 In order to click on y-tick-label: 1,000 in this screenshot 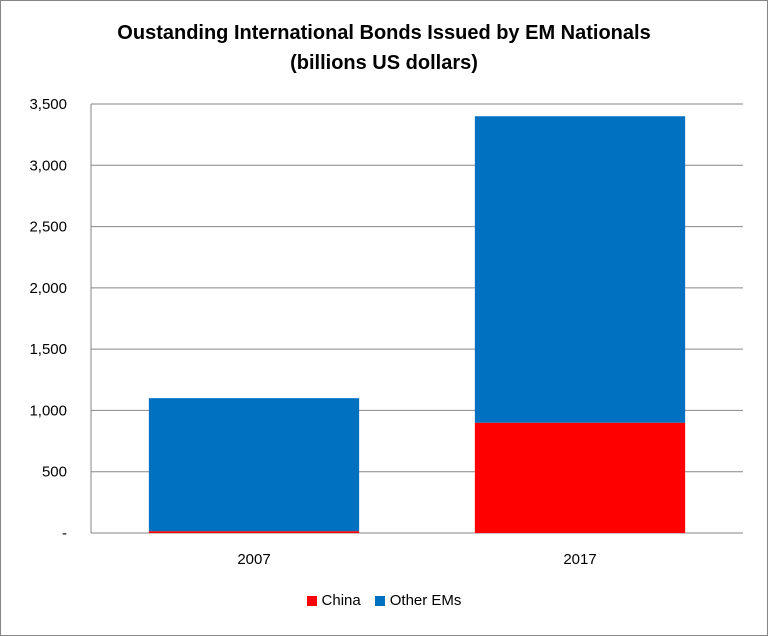, I will do `click(48, 410)`.